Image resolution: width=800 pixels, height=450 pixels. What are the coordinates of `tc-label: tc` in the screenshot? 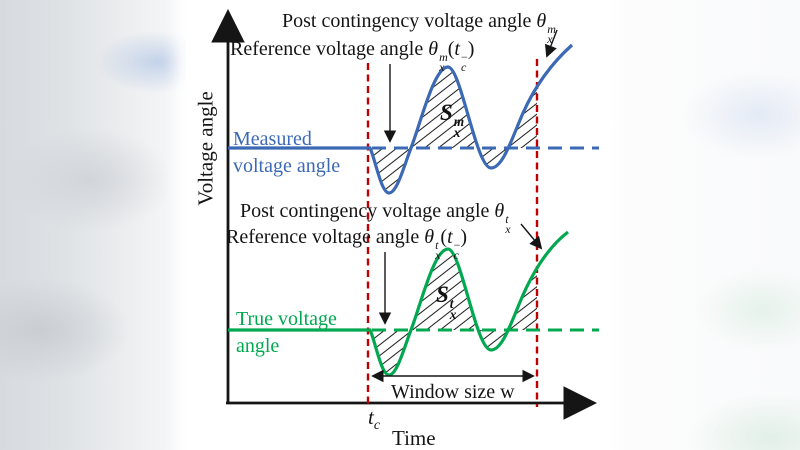 It's located at (374, 419).